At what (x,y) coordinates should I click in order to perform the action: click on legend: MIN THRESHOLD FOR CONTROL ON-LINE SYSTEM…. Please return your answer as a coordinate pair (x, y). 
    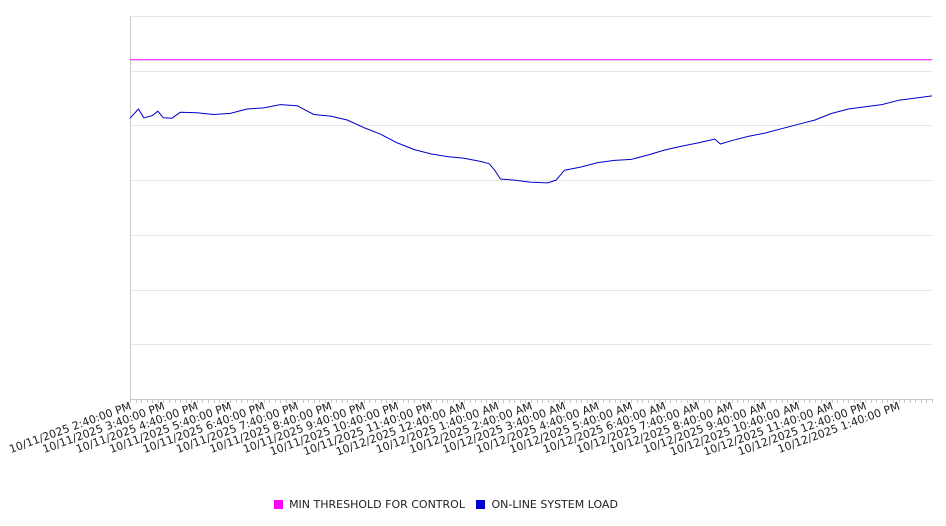
    Looking at the image, I should click on (446, 505).